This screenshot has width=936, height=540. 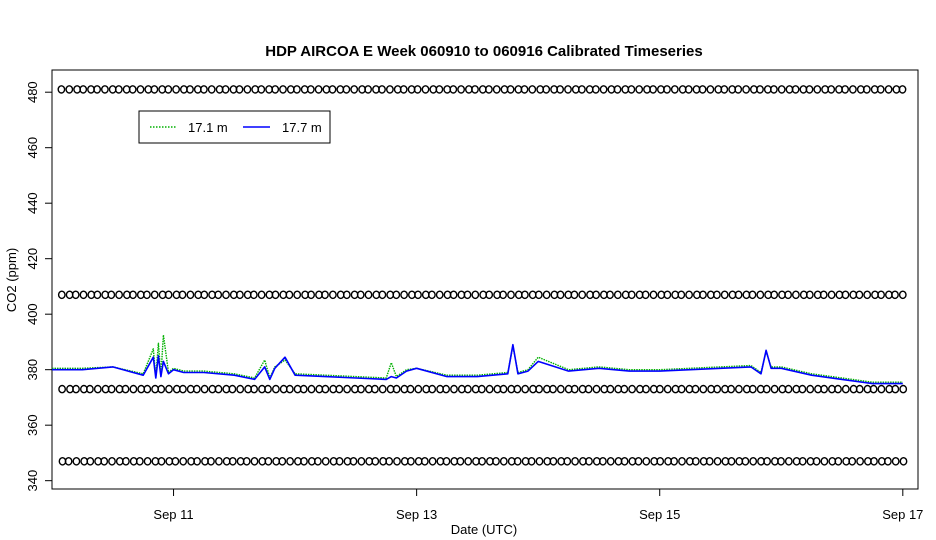 I want to click on legend: 17.1 m 17.7 m, so click(x=234, y=127).